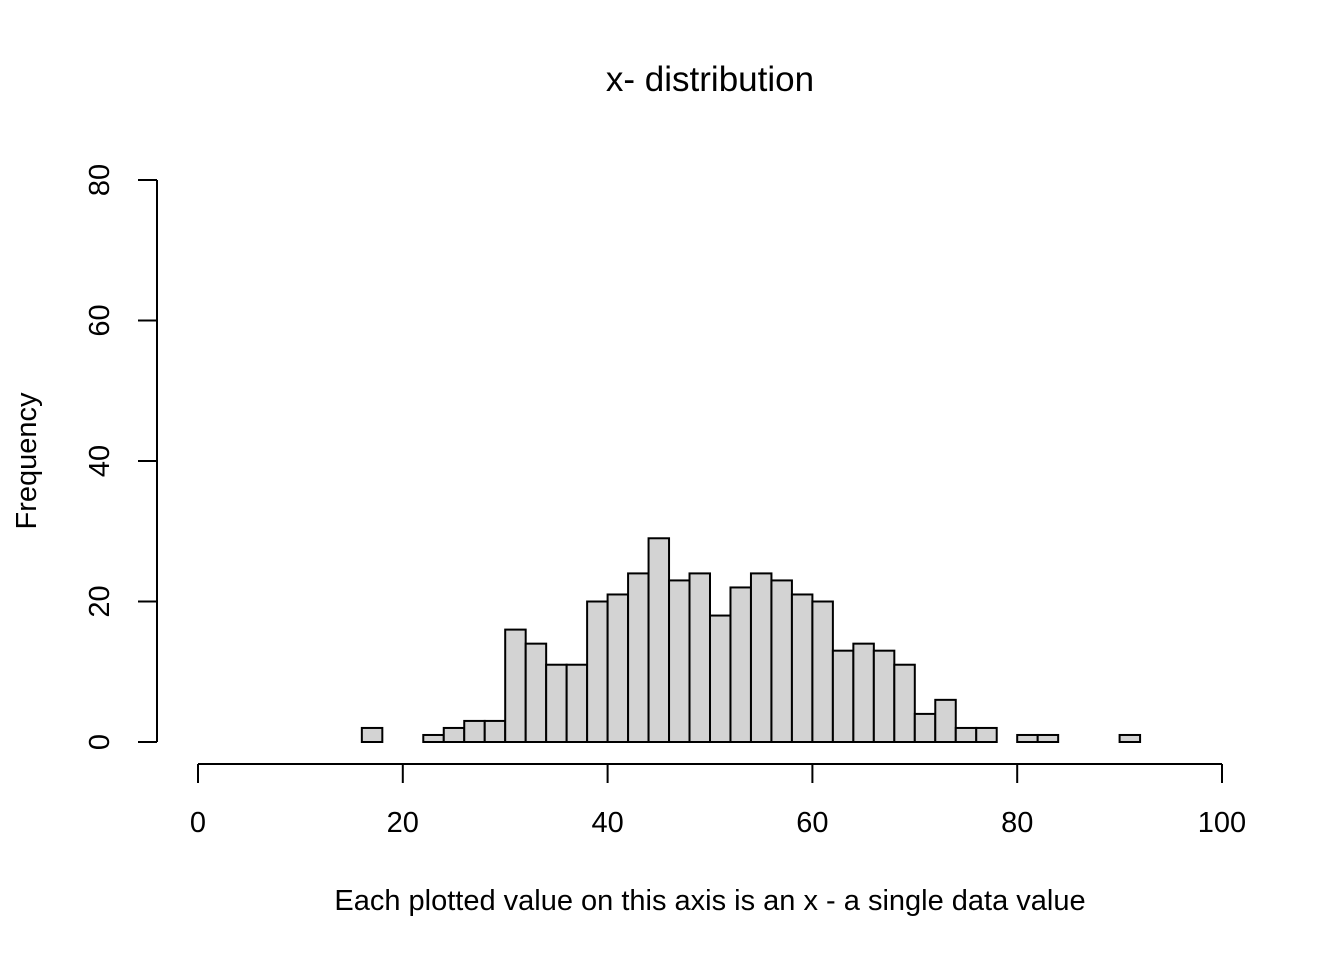 This screenshot has width=1344, height=960. Describe the element at coordinates (100, 461) in the screenshot. I see `y-tick-label: 40` at that location.